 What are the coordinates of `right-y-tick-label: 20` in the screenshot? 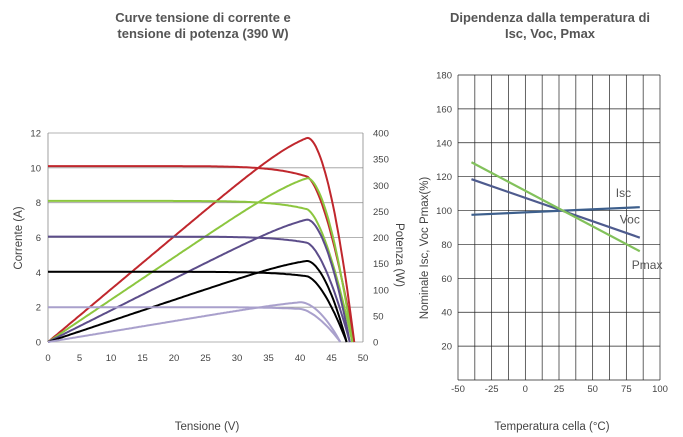 It's located at (446, 347).